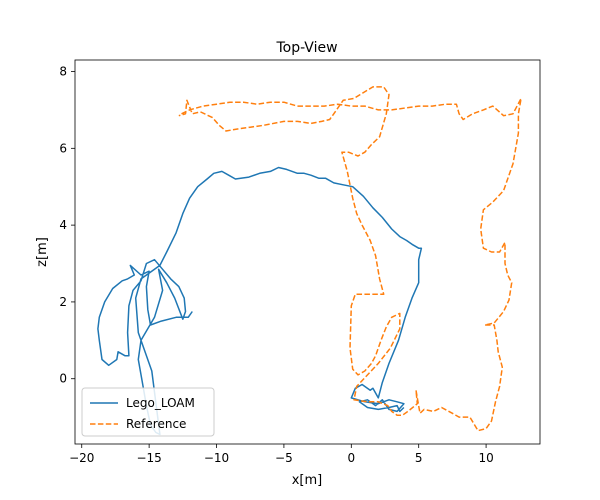 This screenshot has width=600, height=500. I want to click on x-tick-label: −15, so click(148, 458).